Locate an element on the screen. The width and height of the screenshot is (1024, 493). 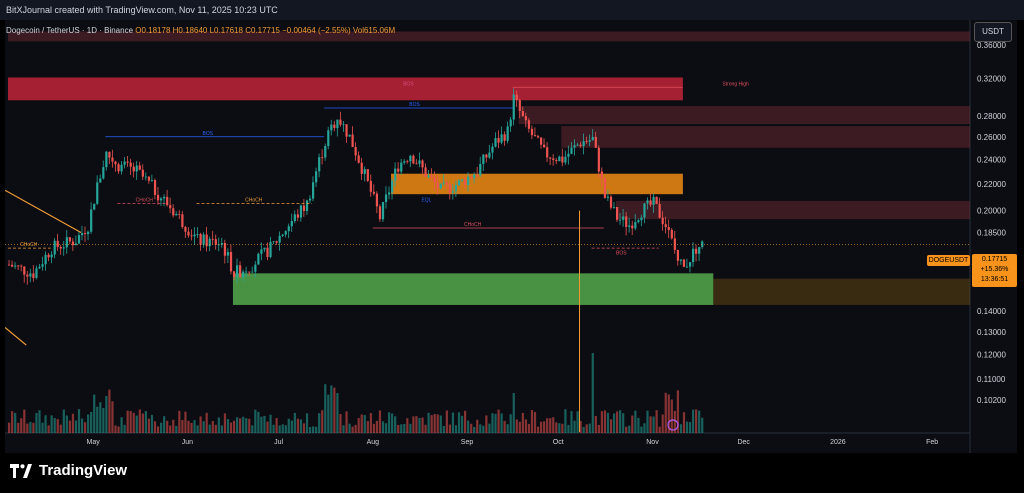
currency-unit-badge: USDT is located at coordinates (993, 32).